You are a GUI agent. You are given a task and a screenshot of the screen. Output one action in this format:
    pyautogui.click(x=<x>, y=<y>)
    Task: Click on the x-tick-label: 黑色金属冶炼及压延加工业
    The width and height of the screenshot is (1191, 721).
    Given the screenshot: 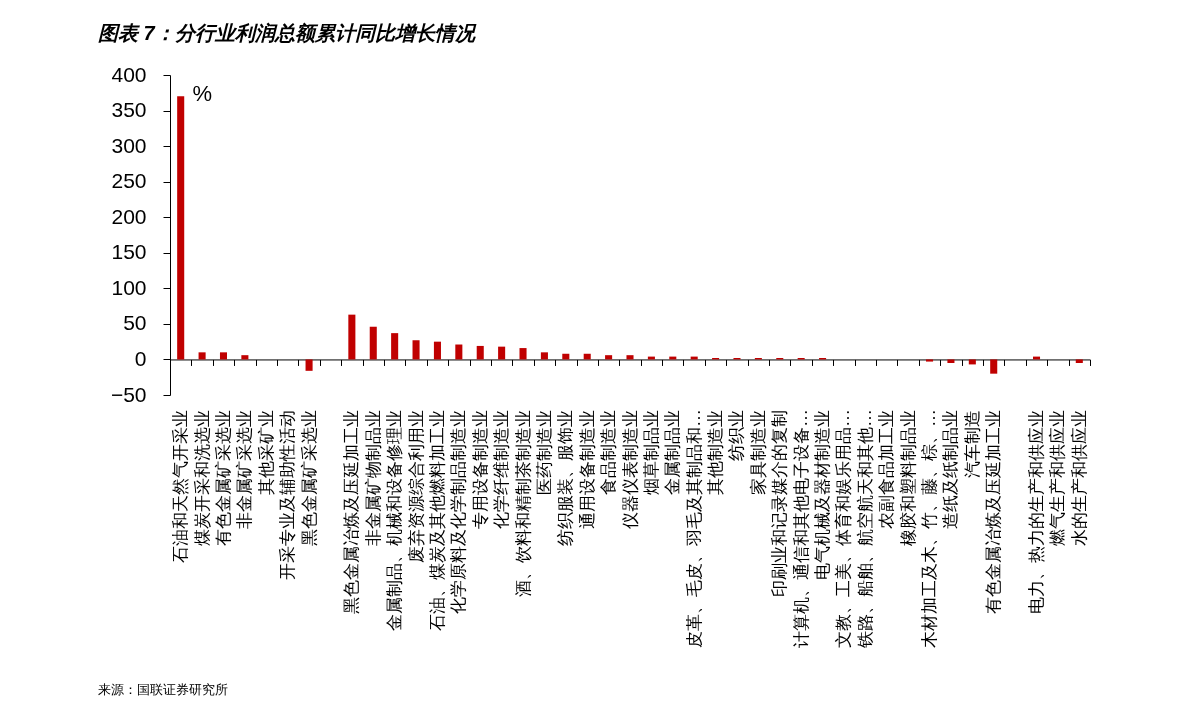 What is the action you would take?
    pyautogui.click(x=352, y=511)
    